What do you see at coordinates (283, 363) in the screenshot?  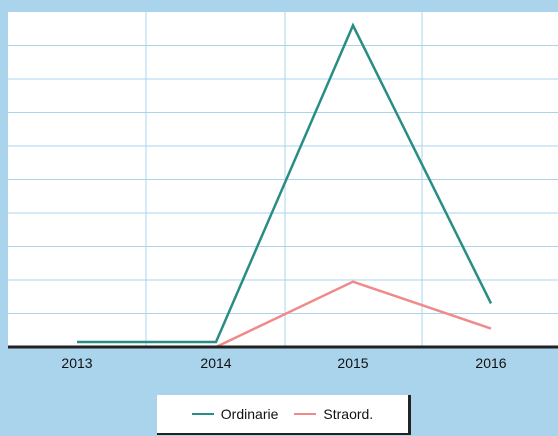 I see `x-axis-ticks: 2013 2014 2015 2016` at bounding box center [283, 363].